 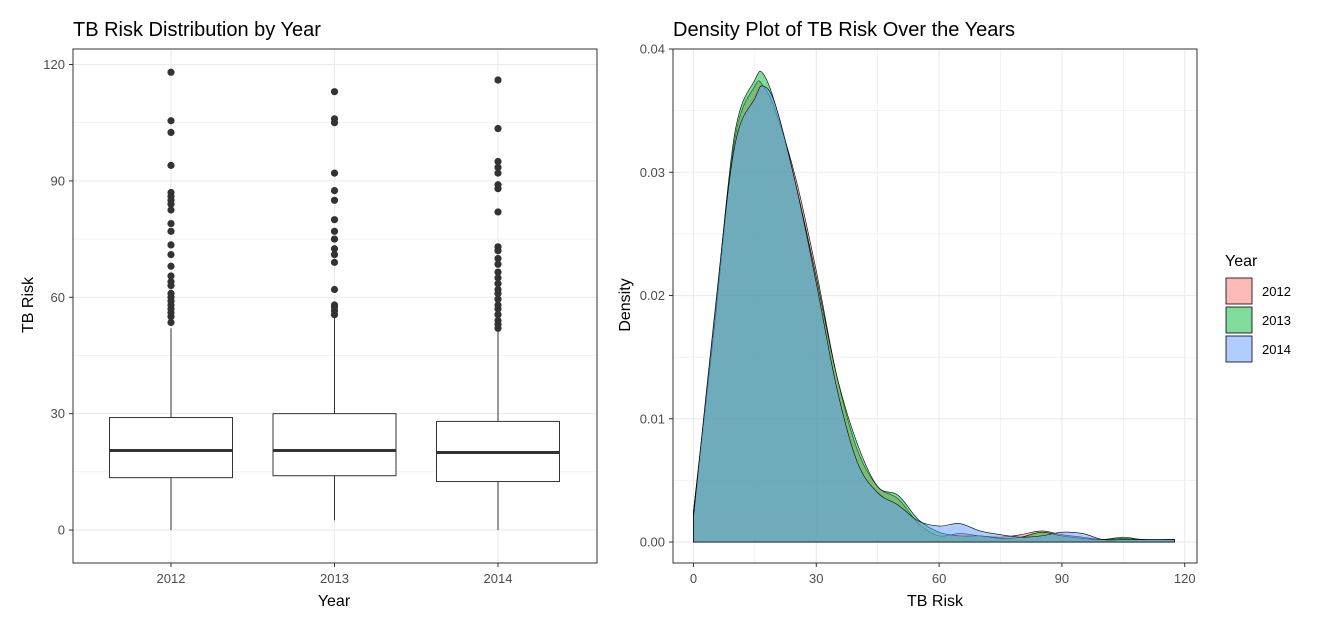 I want to click on legend-label: 2012, so click(x=1276, y=291).